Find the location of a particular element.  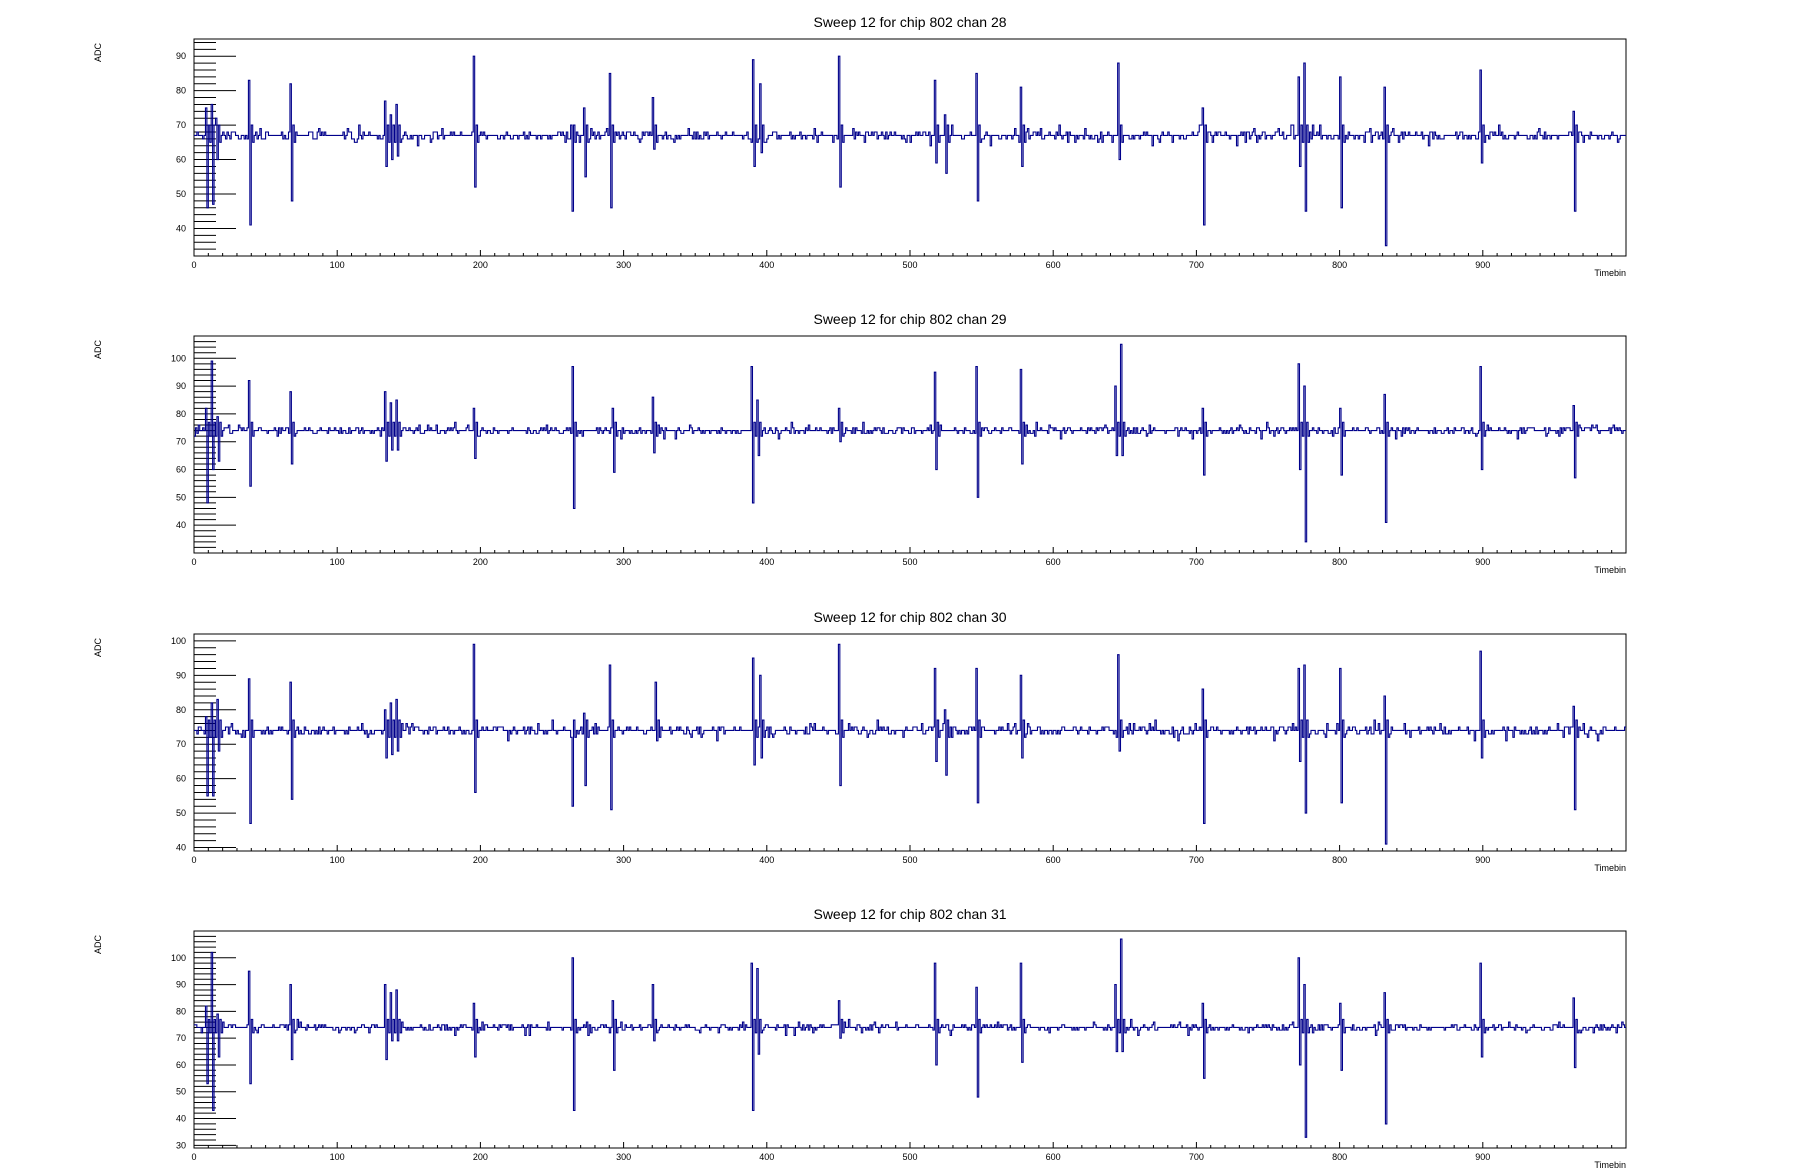

chart-title: Sweep 12 for chip 802 chan 30 is located at coordinates (909, 617).